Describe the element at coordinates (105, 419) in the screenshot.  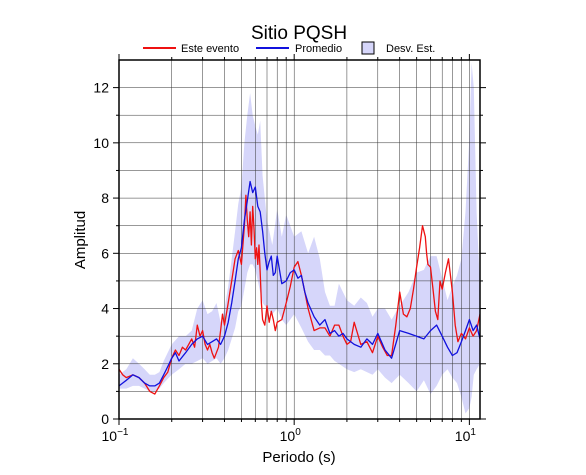
I see `y-tick-label: 0` at that location.